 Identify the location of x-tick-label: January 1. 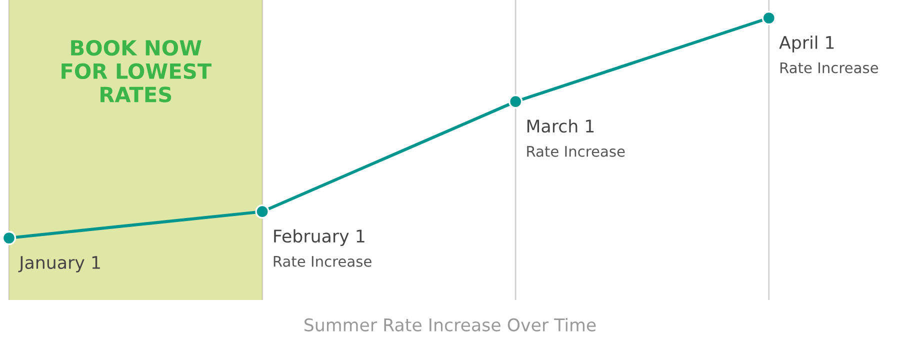
(59, 264).